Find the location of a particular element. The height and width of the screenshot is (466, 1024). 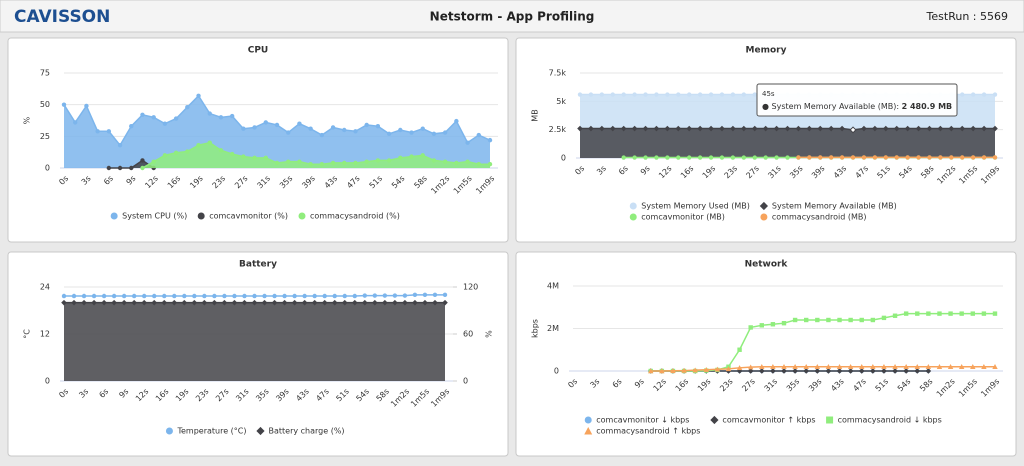

y-tick-label: 0 is located at coordinates (47, 381).